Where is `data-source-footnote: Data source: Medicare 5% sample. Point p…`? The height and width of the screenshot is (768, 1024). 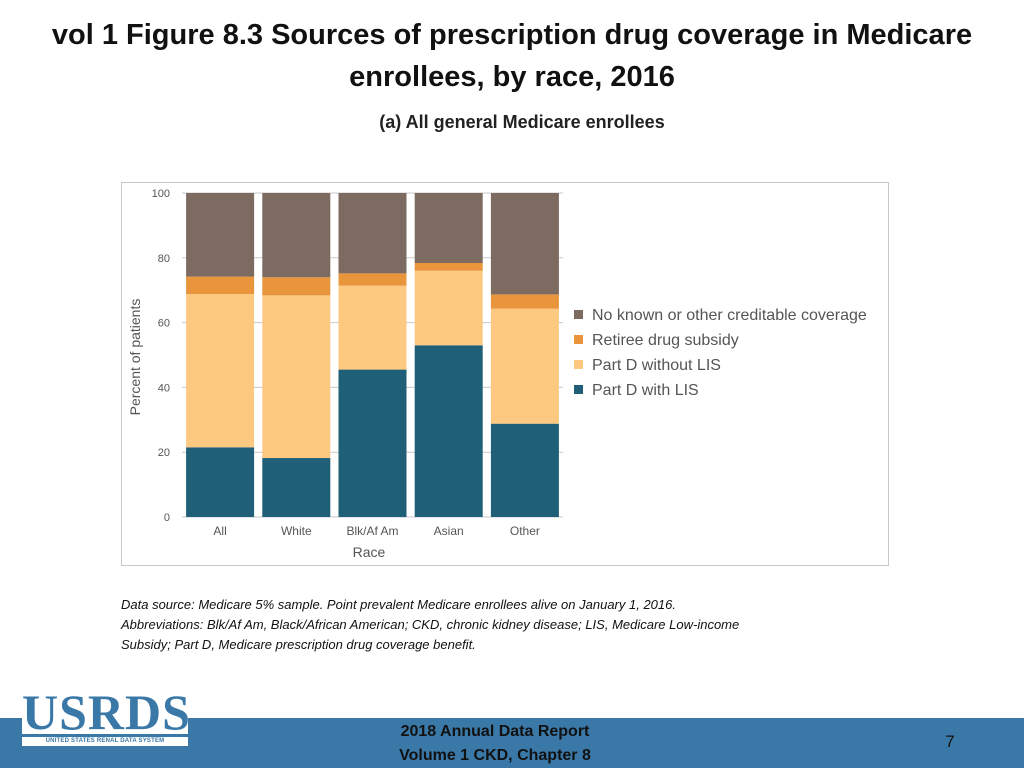
data-source-footnote: Data source: Medicare 5% sample. Point p… is located at coordinates (430, 624).